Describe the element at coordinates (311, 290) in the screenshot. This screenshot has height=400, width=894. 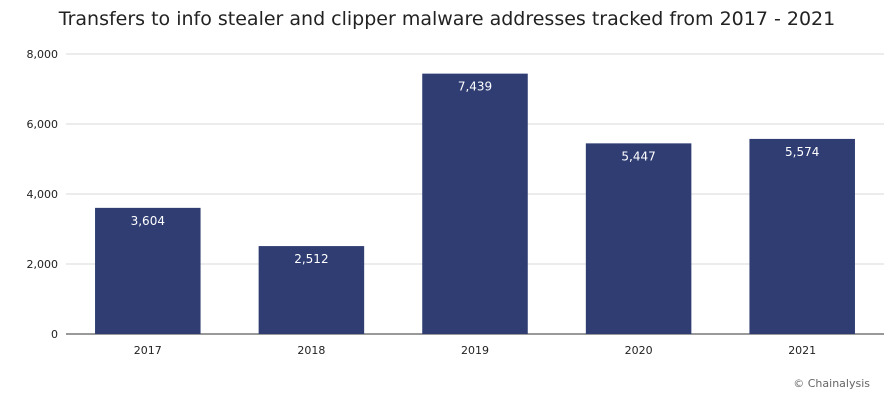
I see `bar-2018` at that location.